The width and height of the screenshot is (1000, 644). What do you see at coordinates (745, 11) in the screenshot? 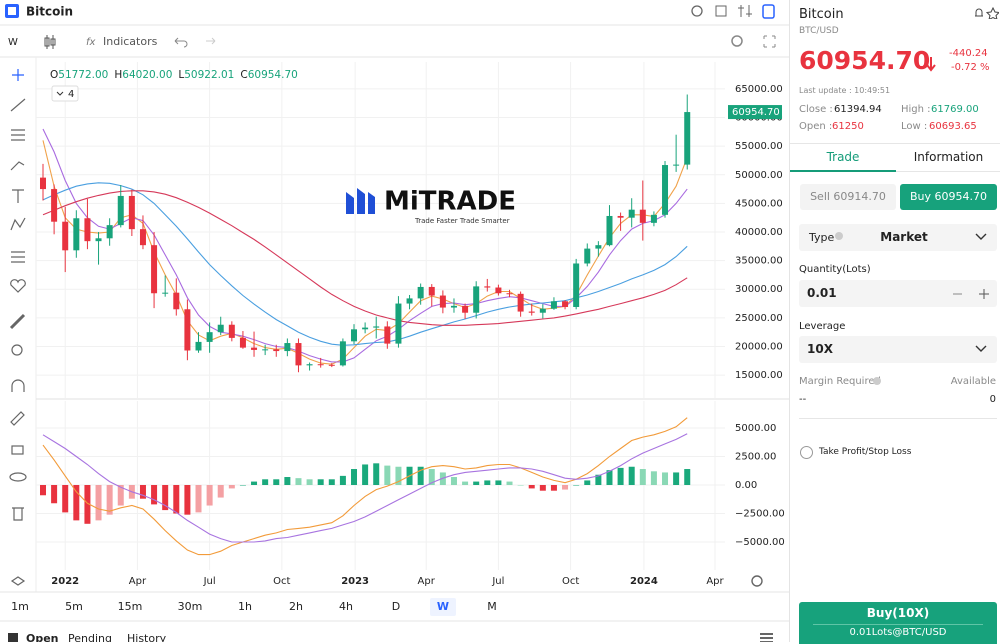
I see `compare-icon` at bounding box center [745, 11].